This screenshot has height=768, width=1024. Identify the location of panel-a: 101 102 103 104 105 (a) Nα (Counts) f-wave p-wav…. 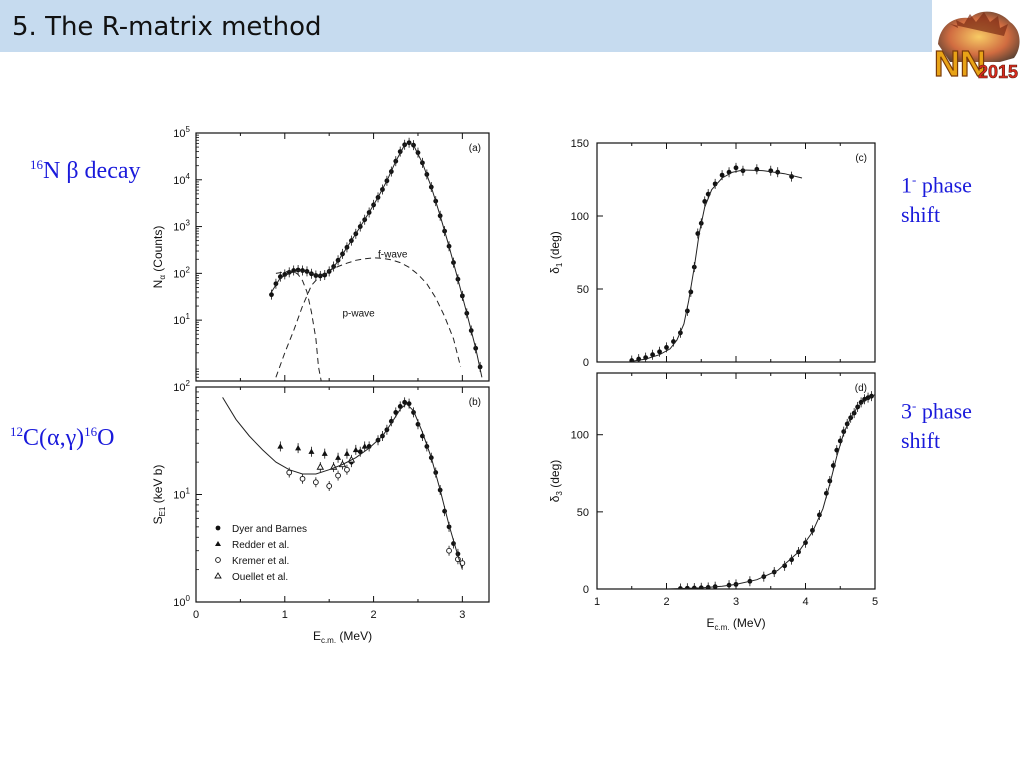
(320, 253).